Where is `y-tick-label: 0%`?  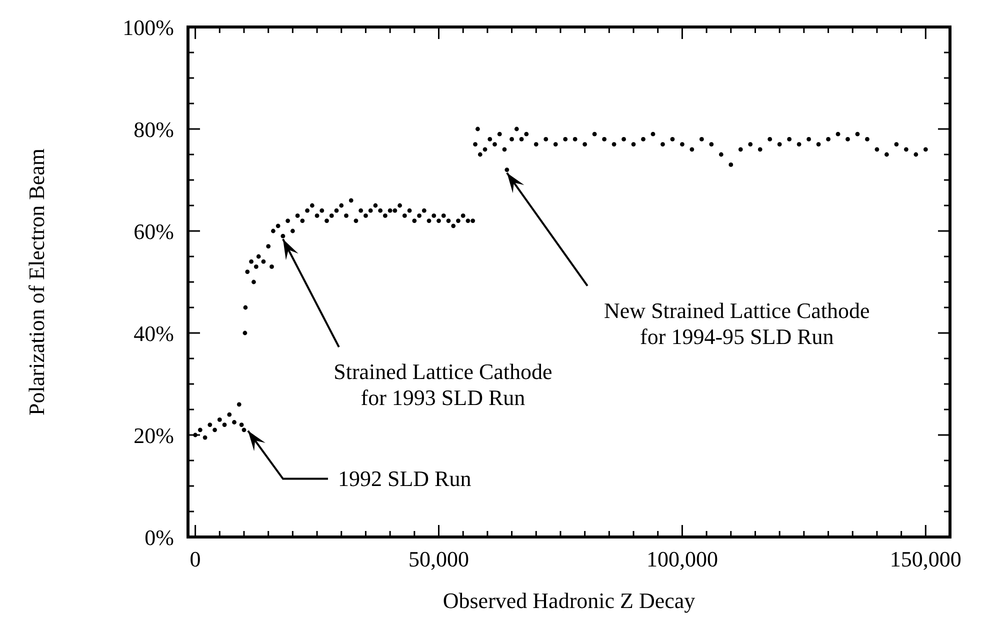 y-tick-label: 0% is located at coordinates (159, 537).